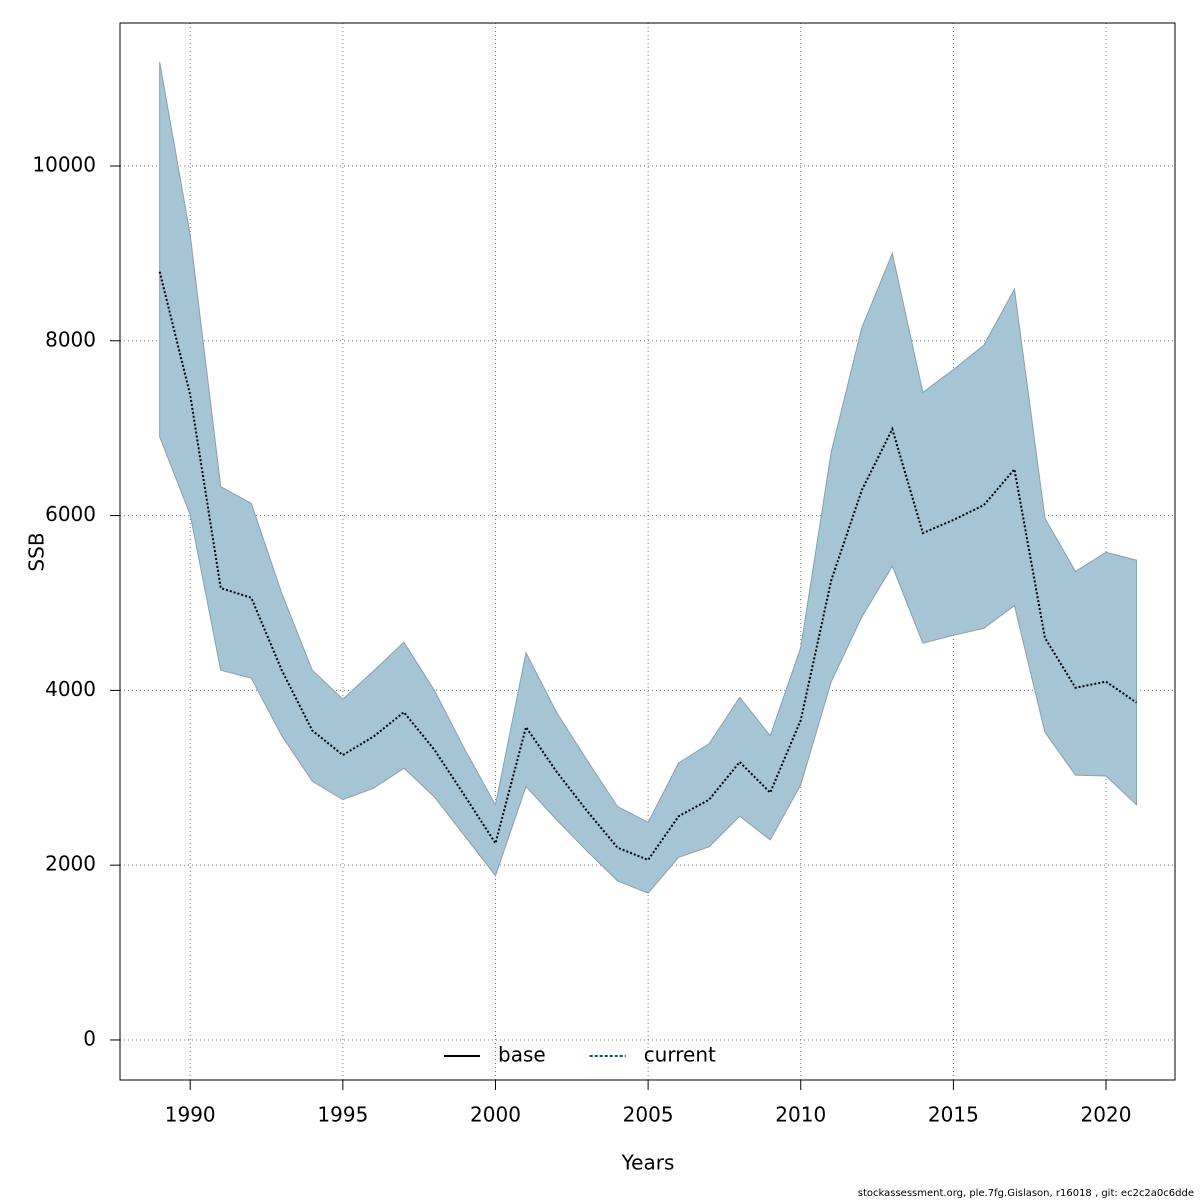  Describe the element at coordinates (70, 864) in the screenshot. I see `y-tick-label: 2000` at that location.